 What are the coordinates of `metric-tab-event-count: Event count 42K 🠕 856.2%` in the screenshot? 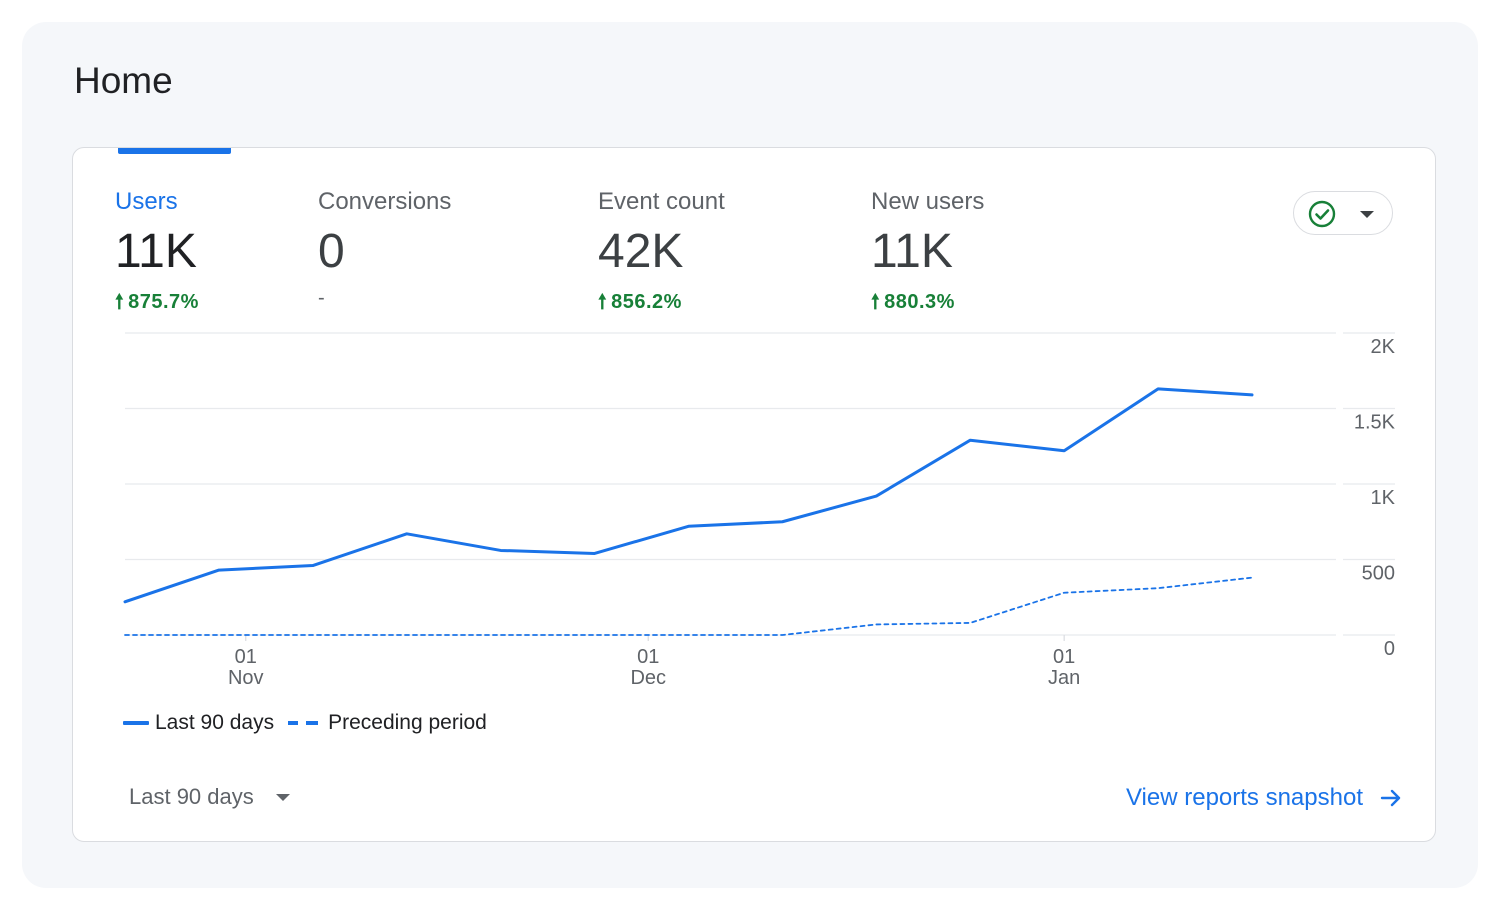 It's located at (661, 254).